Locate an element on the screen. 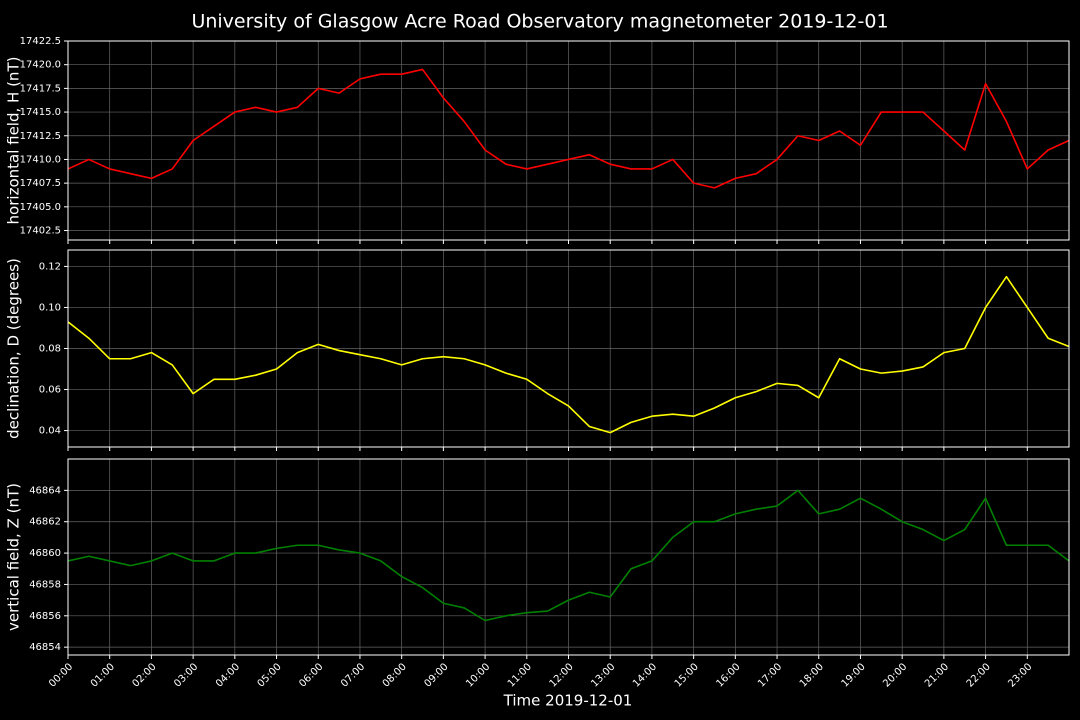 Image resolution: width=1080 pixels, height=720 pixels. y-tick-label: 17410.0 is located at coordinates (40, 159).